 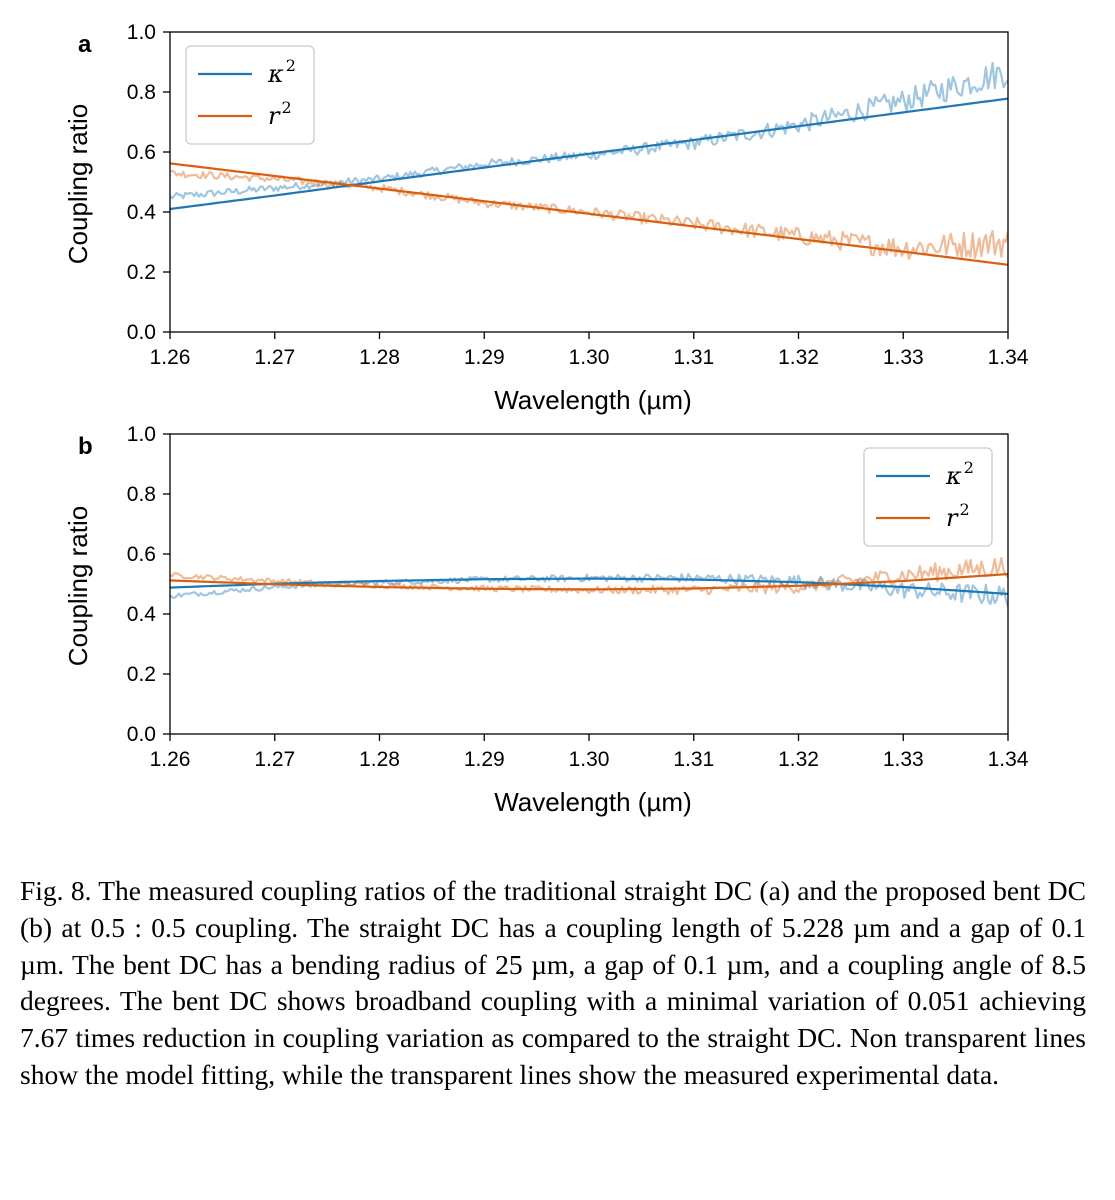 I want to click on panel-label: a, so click(x=85, y=44).